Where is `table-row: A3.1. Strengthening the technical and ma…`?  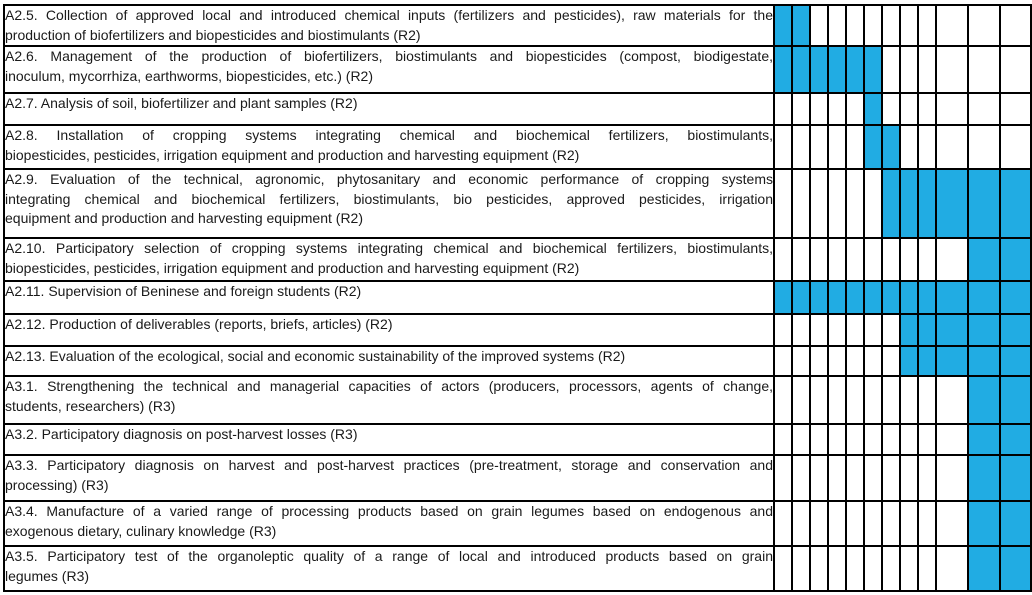 table-row: A3.1. Strengthening the technical and ma… is located at coordinates (517, 400).